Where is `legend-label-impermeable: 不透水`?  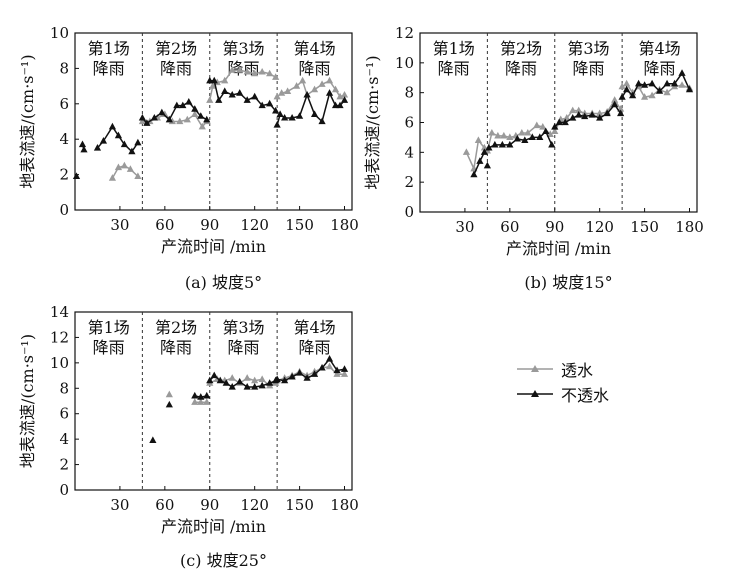 legend-label-impermeable: 不透水 is located at coordinates (585, 395).